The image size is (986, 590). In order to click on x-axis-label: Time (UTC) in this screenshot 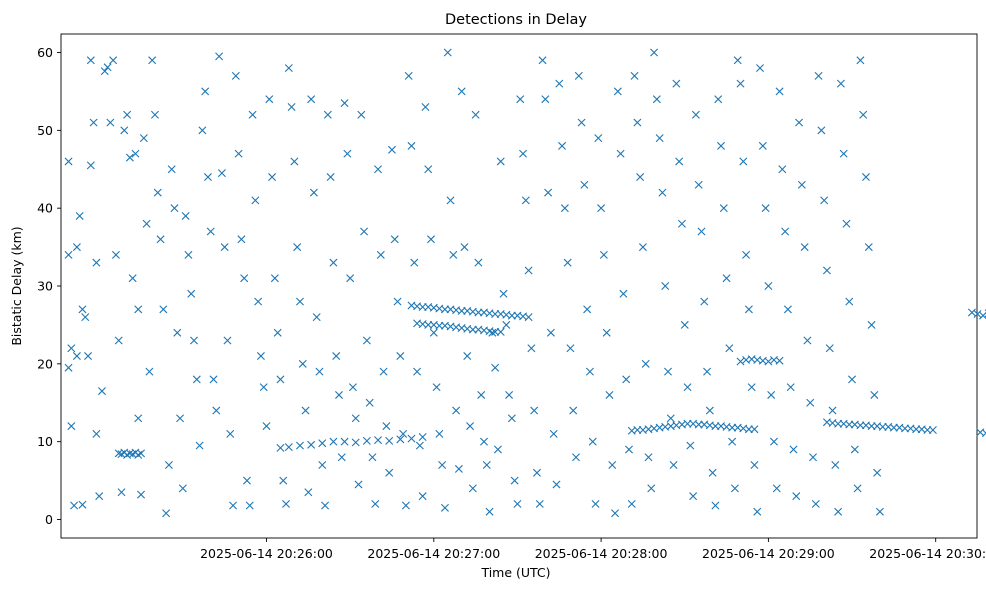, I will do `click(515, 572)`.